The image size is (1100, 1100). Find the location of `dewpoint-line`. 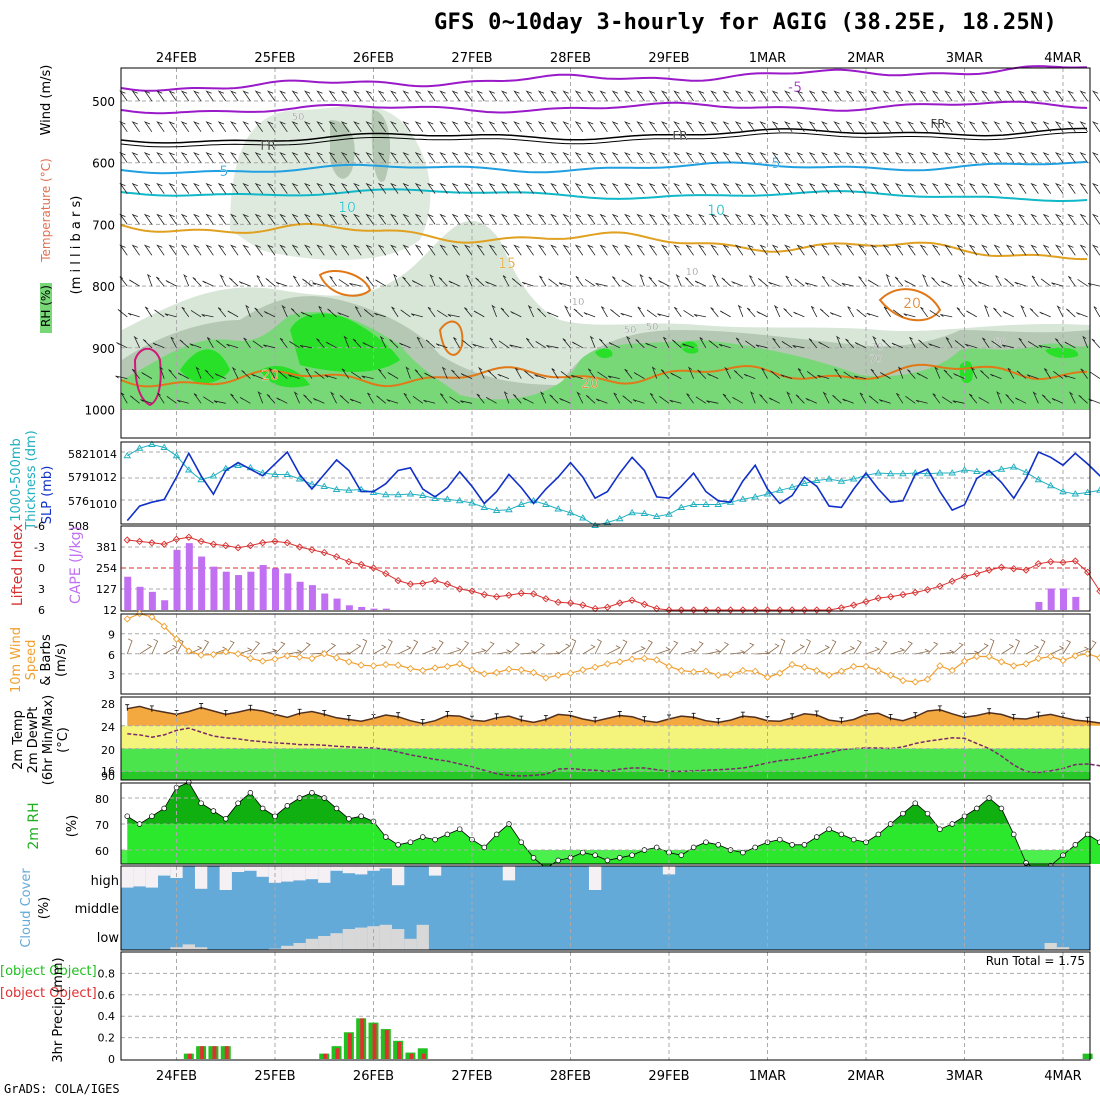

dewpoint-line is located at coordinates (613, 752).